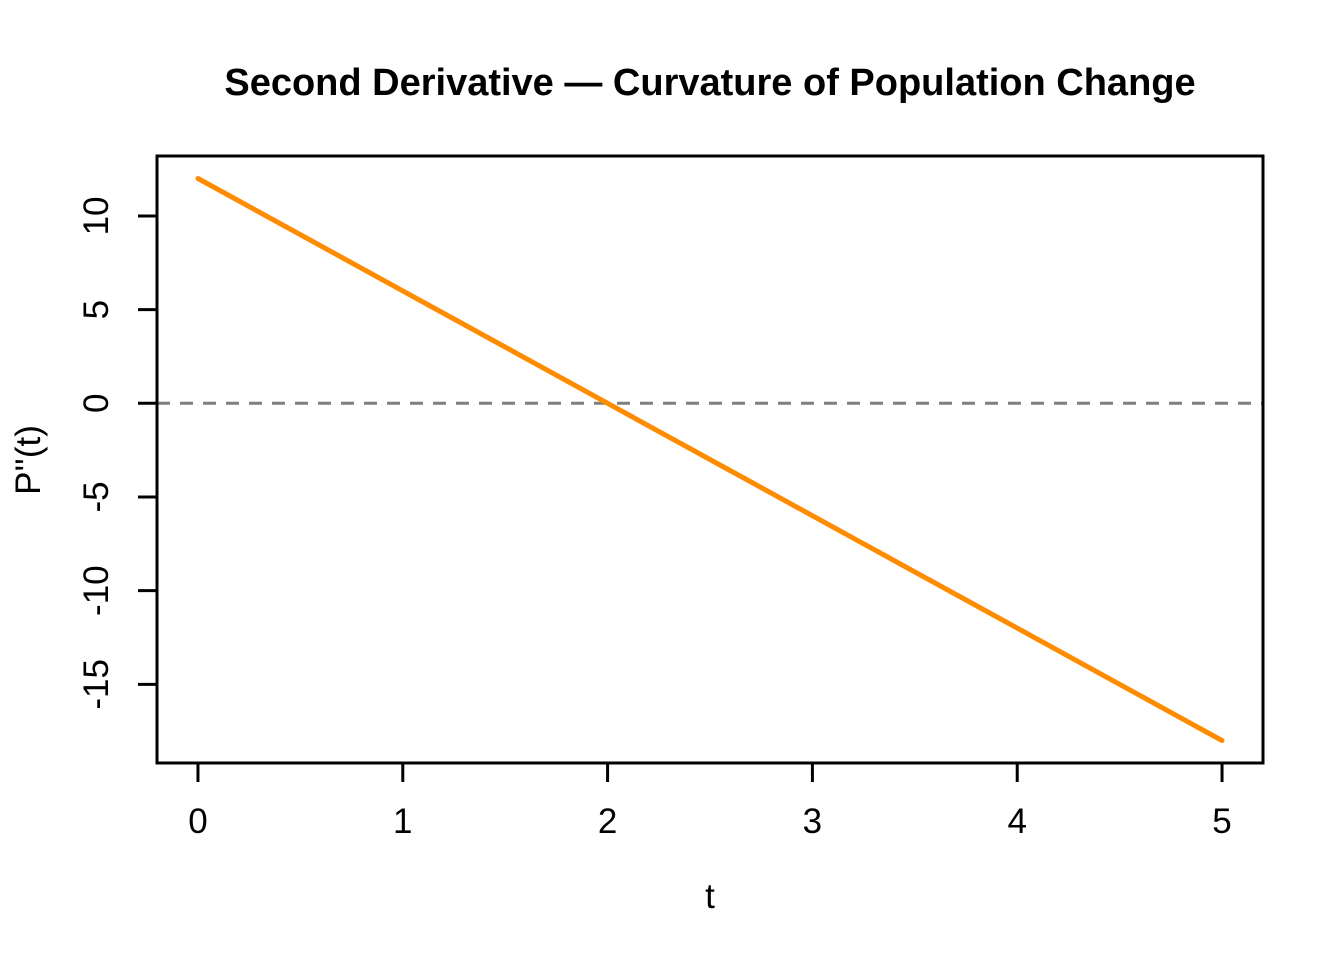 Image resolution: width=1344 pixels, height=960 pixels. I want to click on x-tick-label: 2, so click(607, 821).